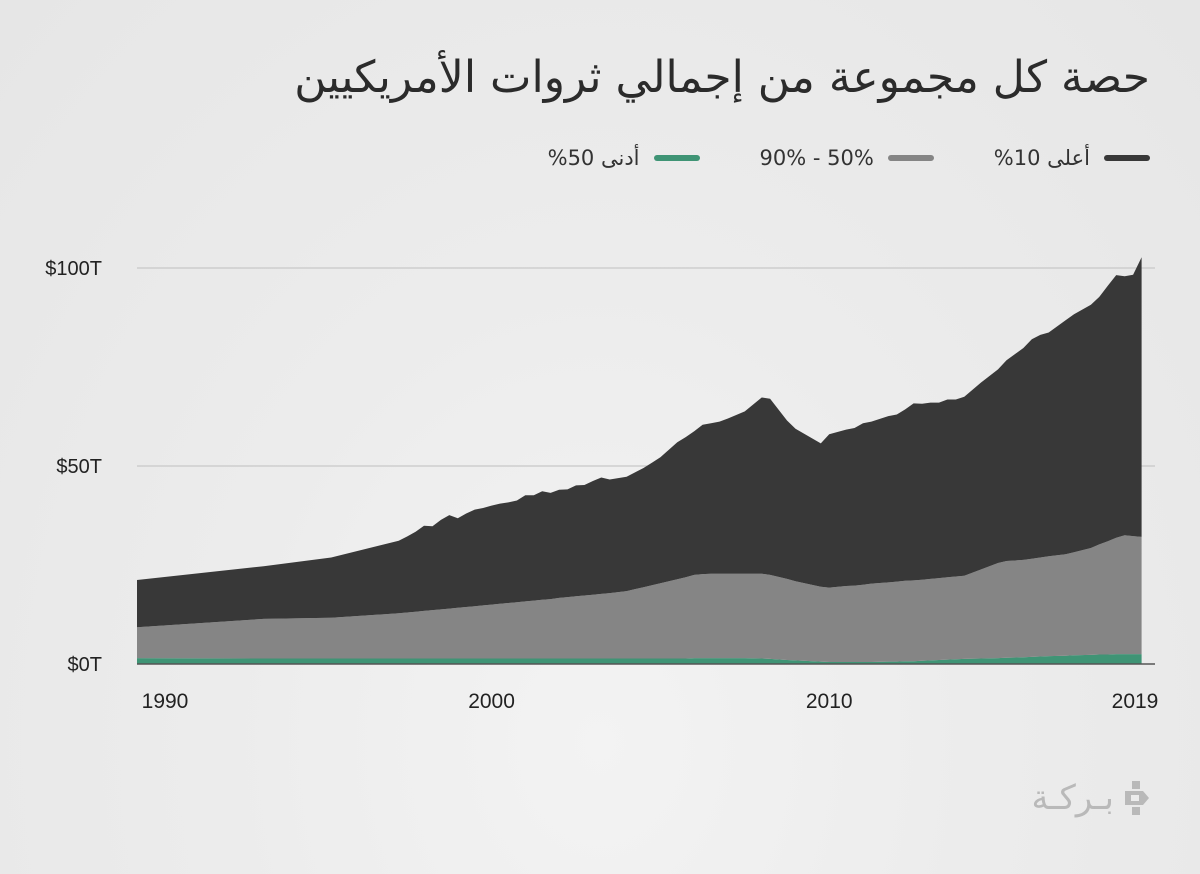 The height and width of the screenshot is (874, 1200). I want to click on legend-label-bottom50: أدنى 50%, so click(593, 158).